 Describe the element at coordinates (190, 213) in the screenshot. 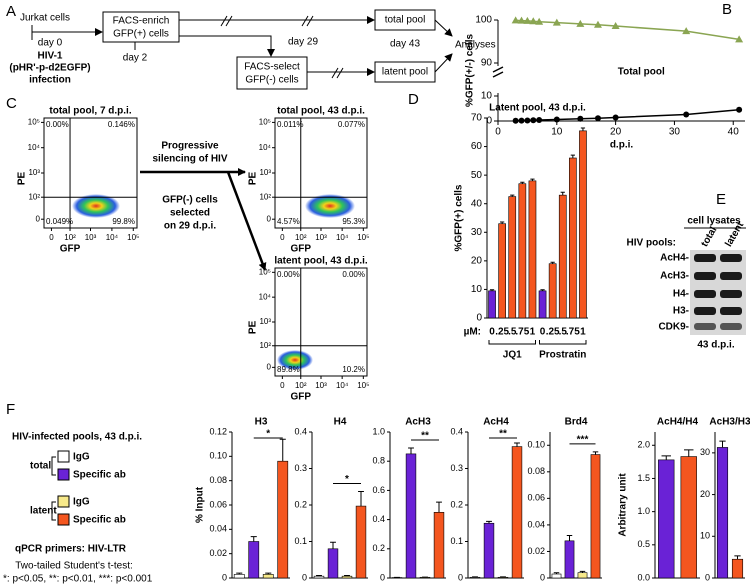

I see `note: selected` at that location.